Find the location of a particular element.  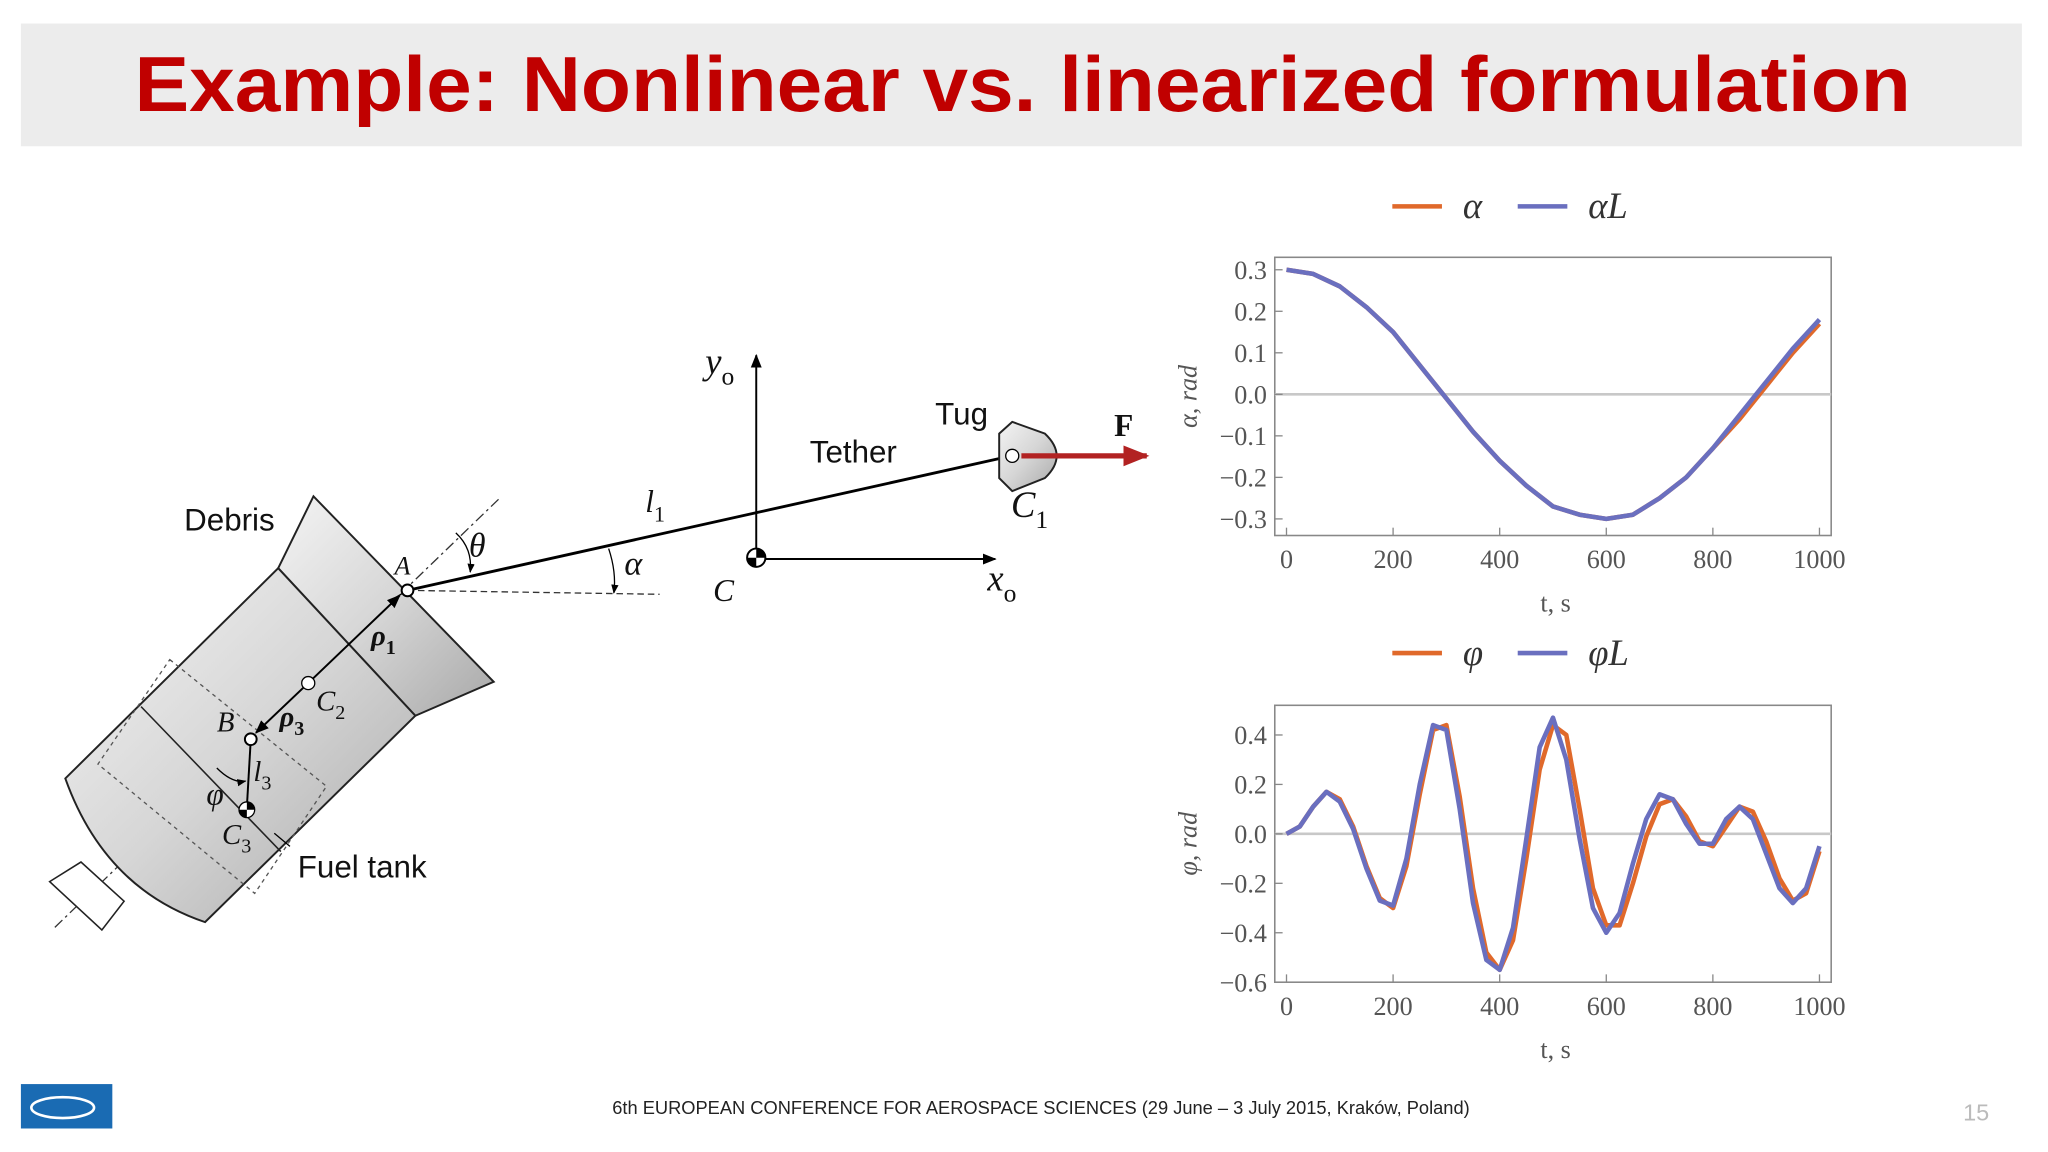

legend-label: φL is located at coordinates (1608, 652).